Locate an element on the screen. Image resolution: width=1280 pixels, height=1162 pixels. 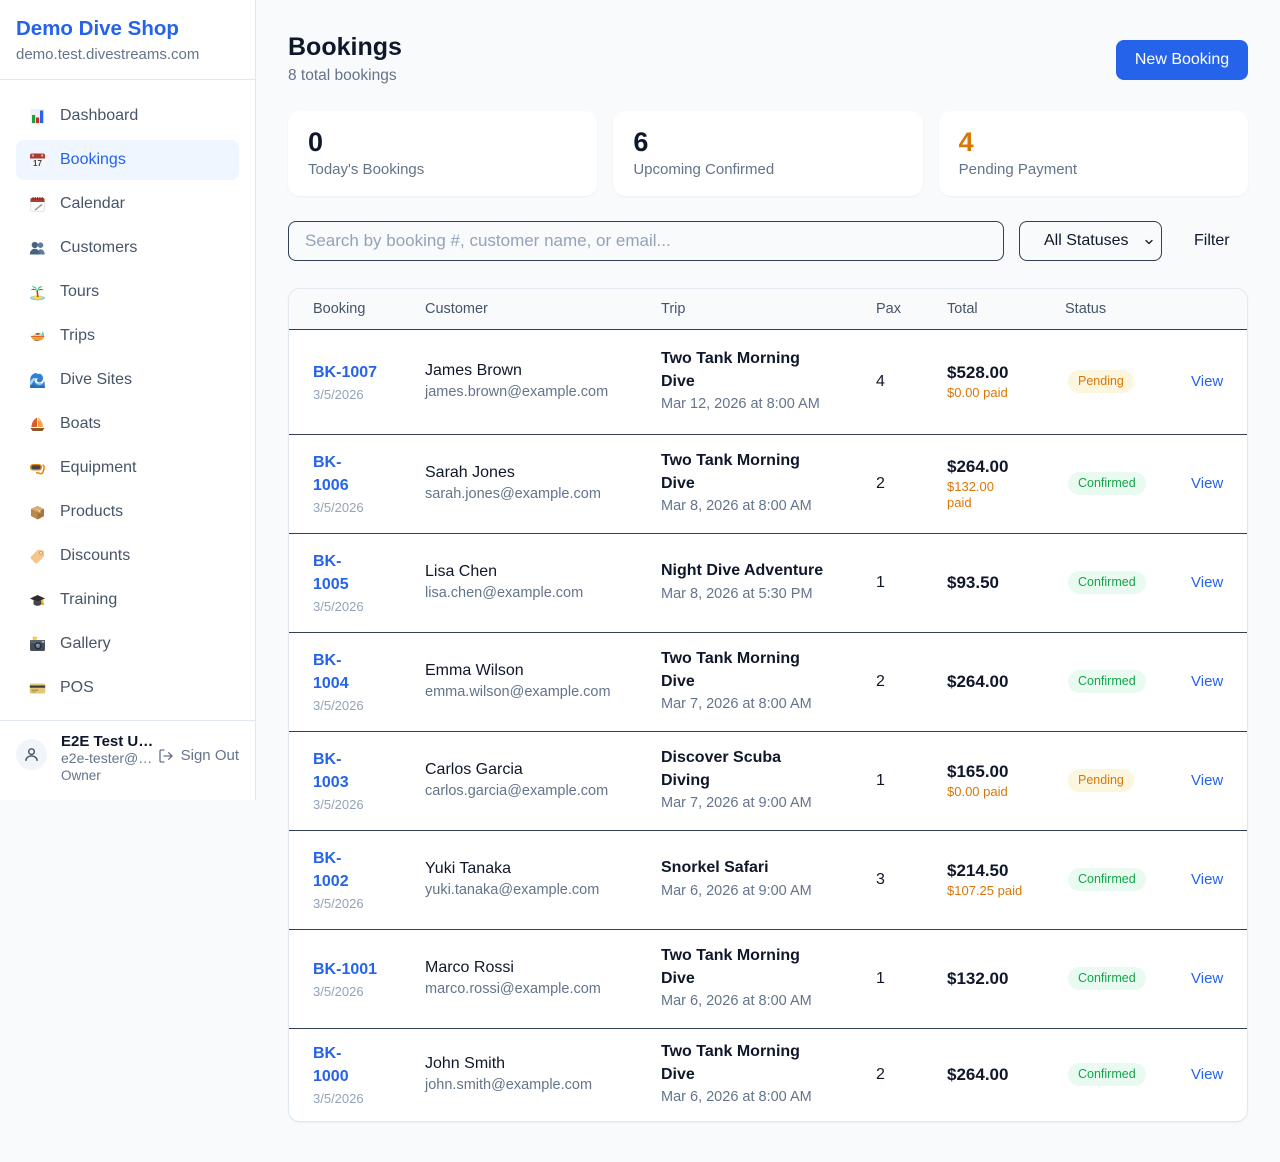
svg-text: 17 is located at coordinates (37, 162).